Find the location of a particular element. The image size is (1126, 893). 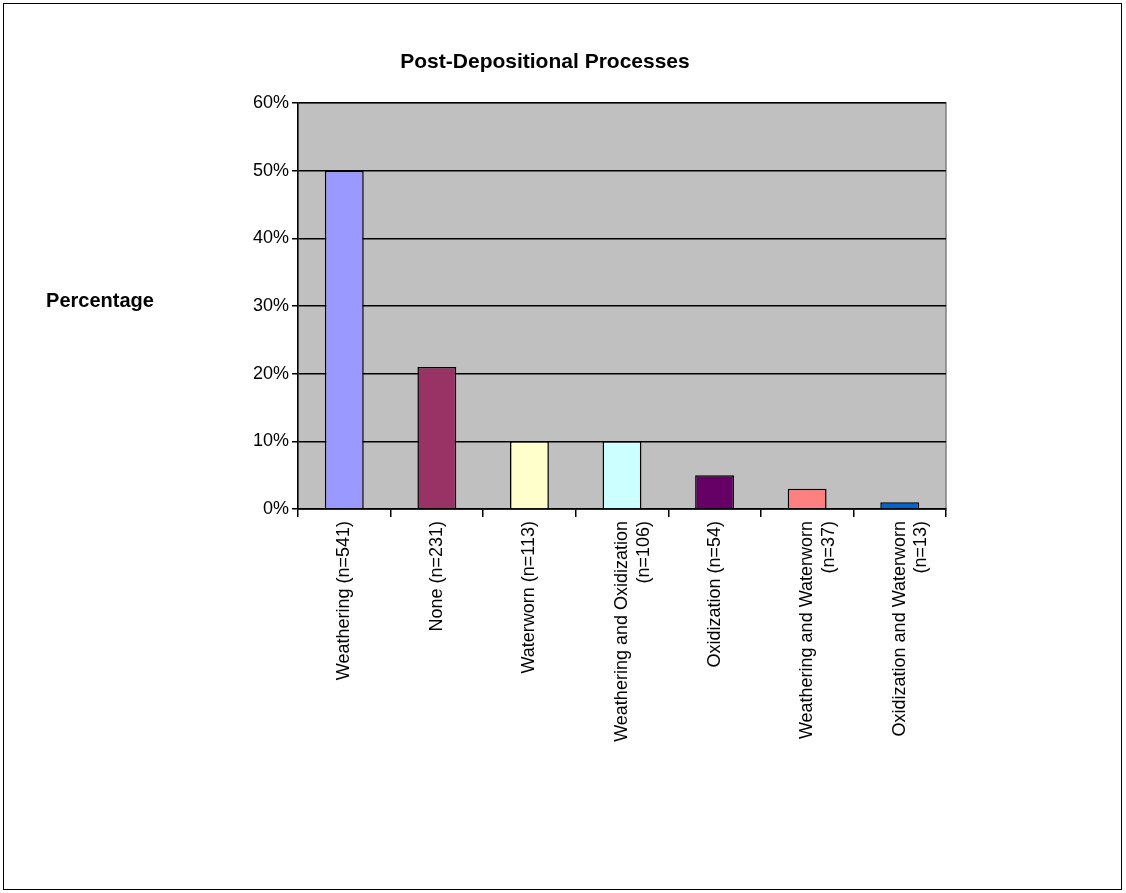

y-tick-label: 30% is located at coordinates (270, 304).